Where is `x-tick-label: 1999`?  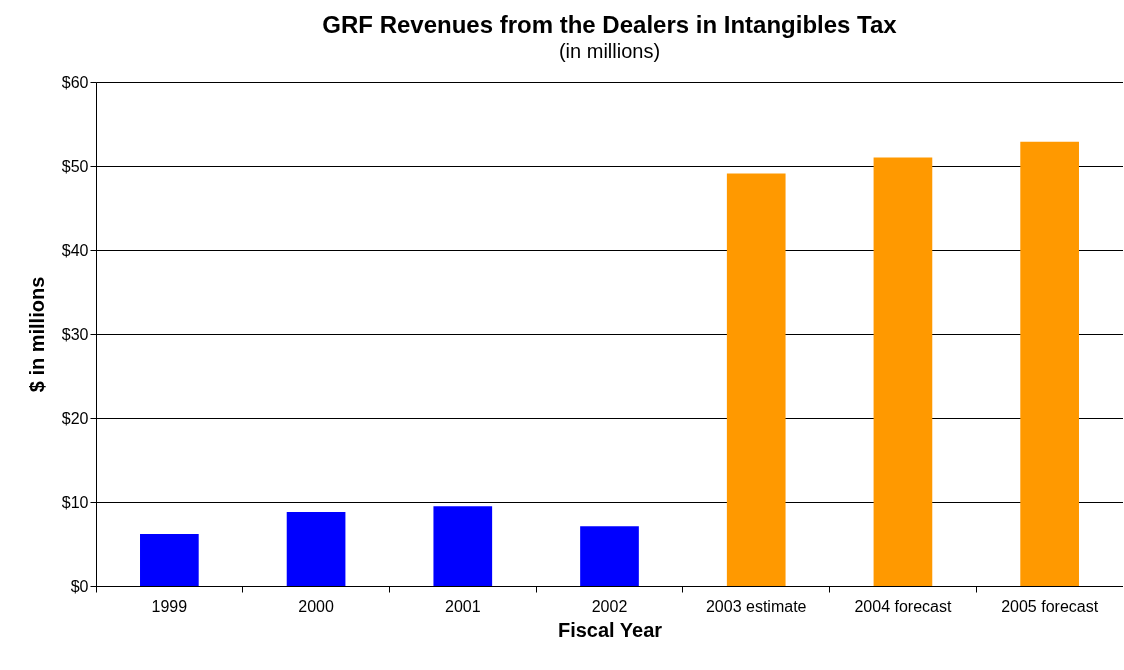
x-tick-label: 1999 is located at coordinates (169, 606).